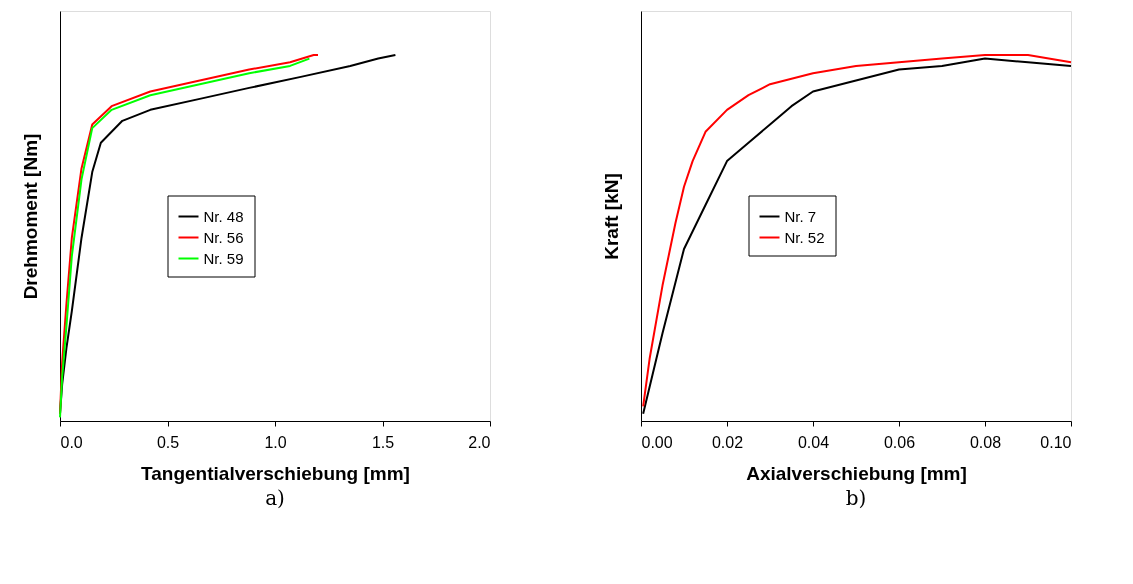  Describe the element at coordinates (800, 216) in the screenshot. I see `legend-label: Nr. 7` at that location.